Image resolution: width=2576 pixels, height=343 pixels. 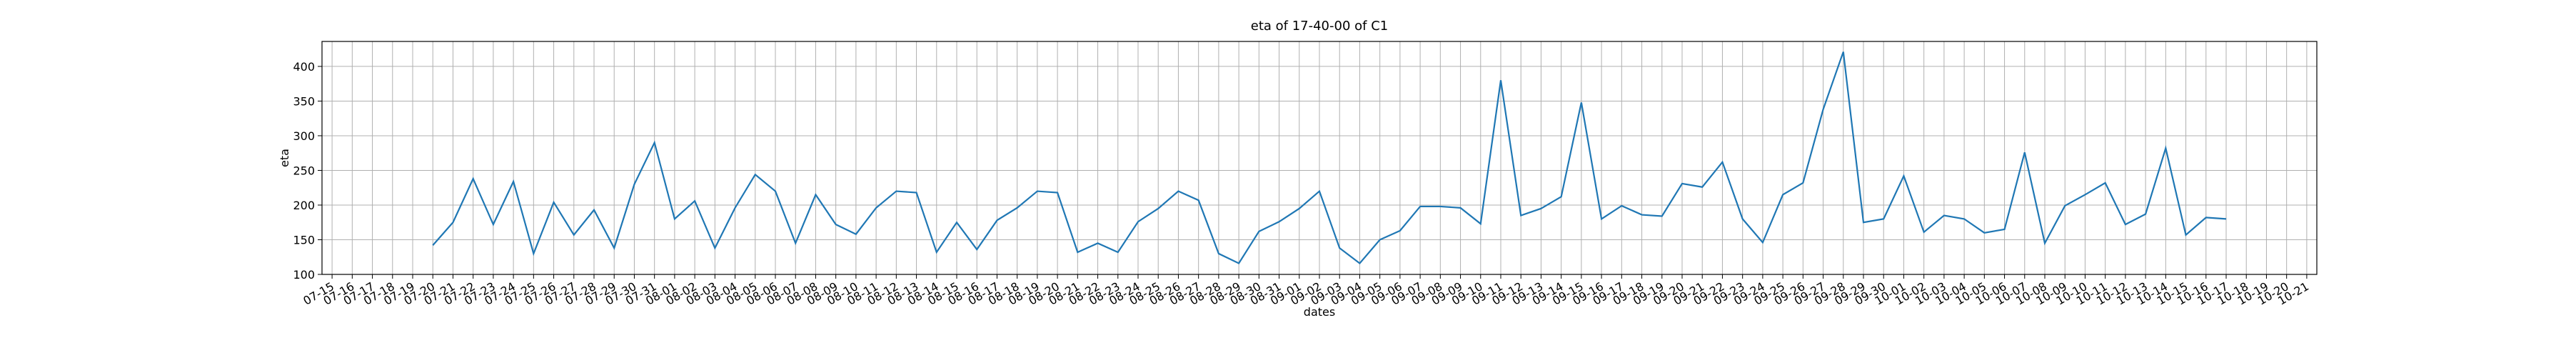 What do you see at coordinates (304, 136) in the screenshot?
I see `y-tick-label: 300` at bounding box center [304, 136].